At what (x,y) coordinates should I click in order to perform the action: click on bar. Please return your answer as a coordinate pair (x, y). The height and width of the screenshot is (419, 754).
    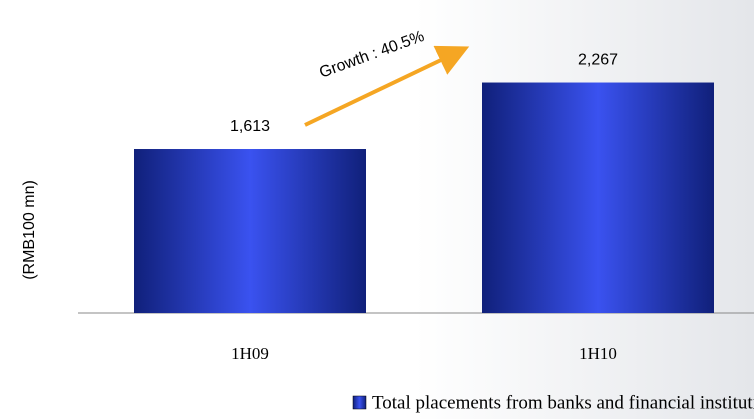
    Looking at the image, I should click on (250, 231).